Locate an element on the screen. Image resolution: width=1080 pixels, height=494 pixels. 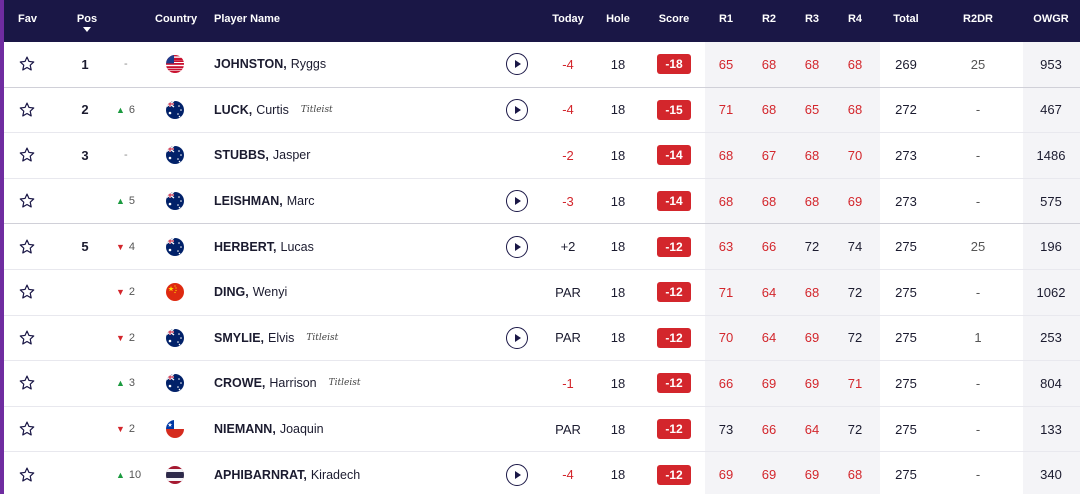
player-name: SMYLIE, Elvis Titleist is located at coordinates (359, 338).